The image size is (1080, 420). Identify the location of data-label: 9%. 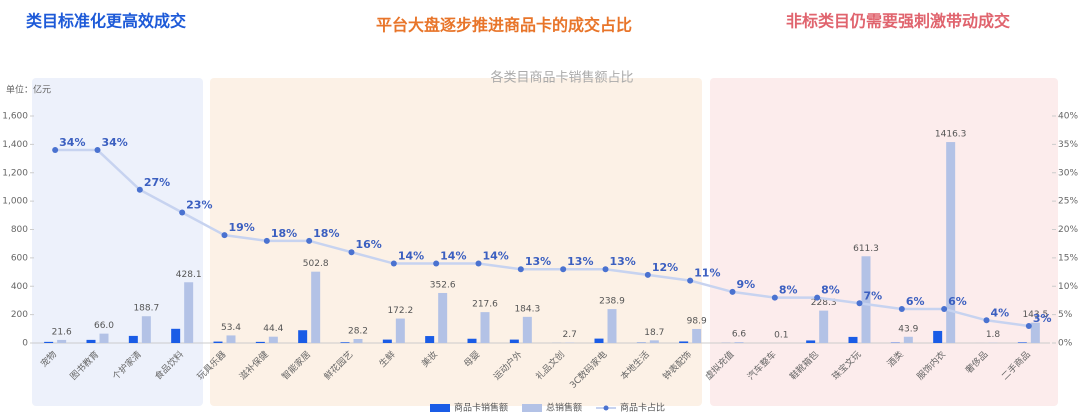
(746, 284).